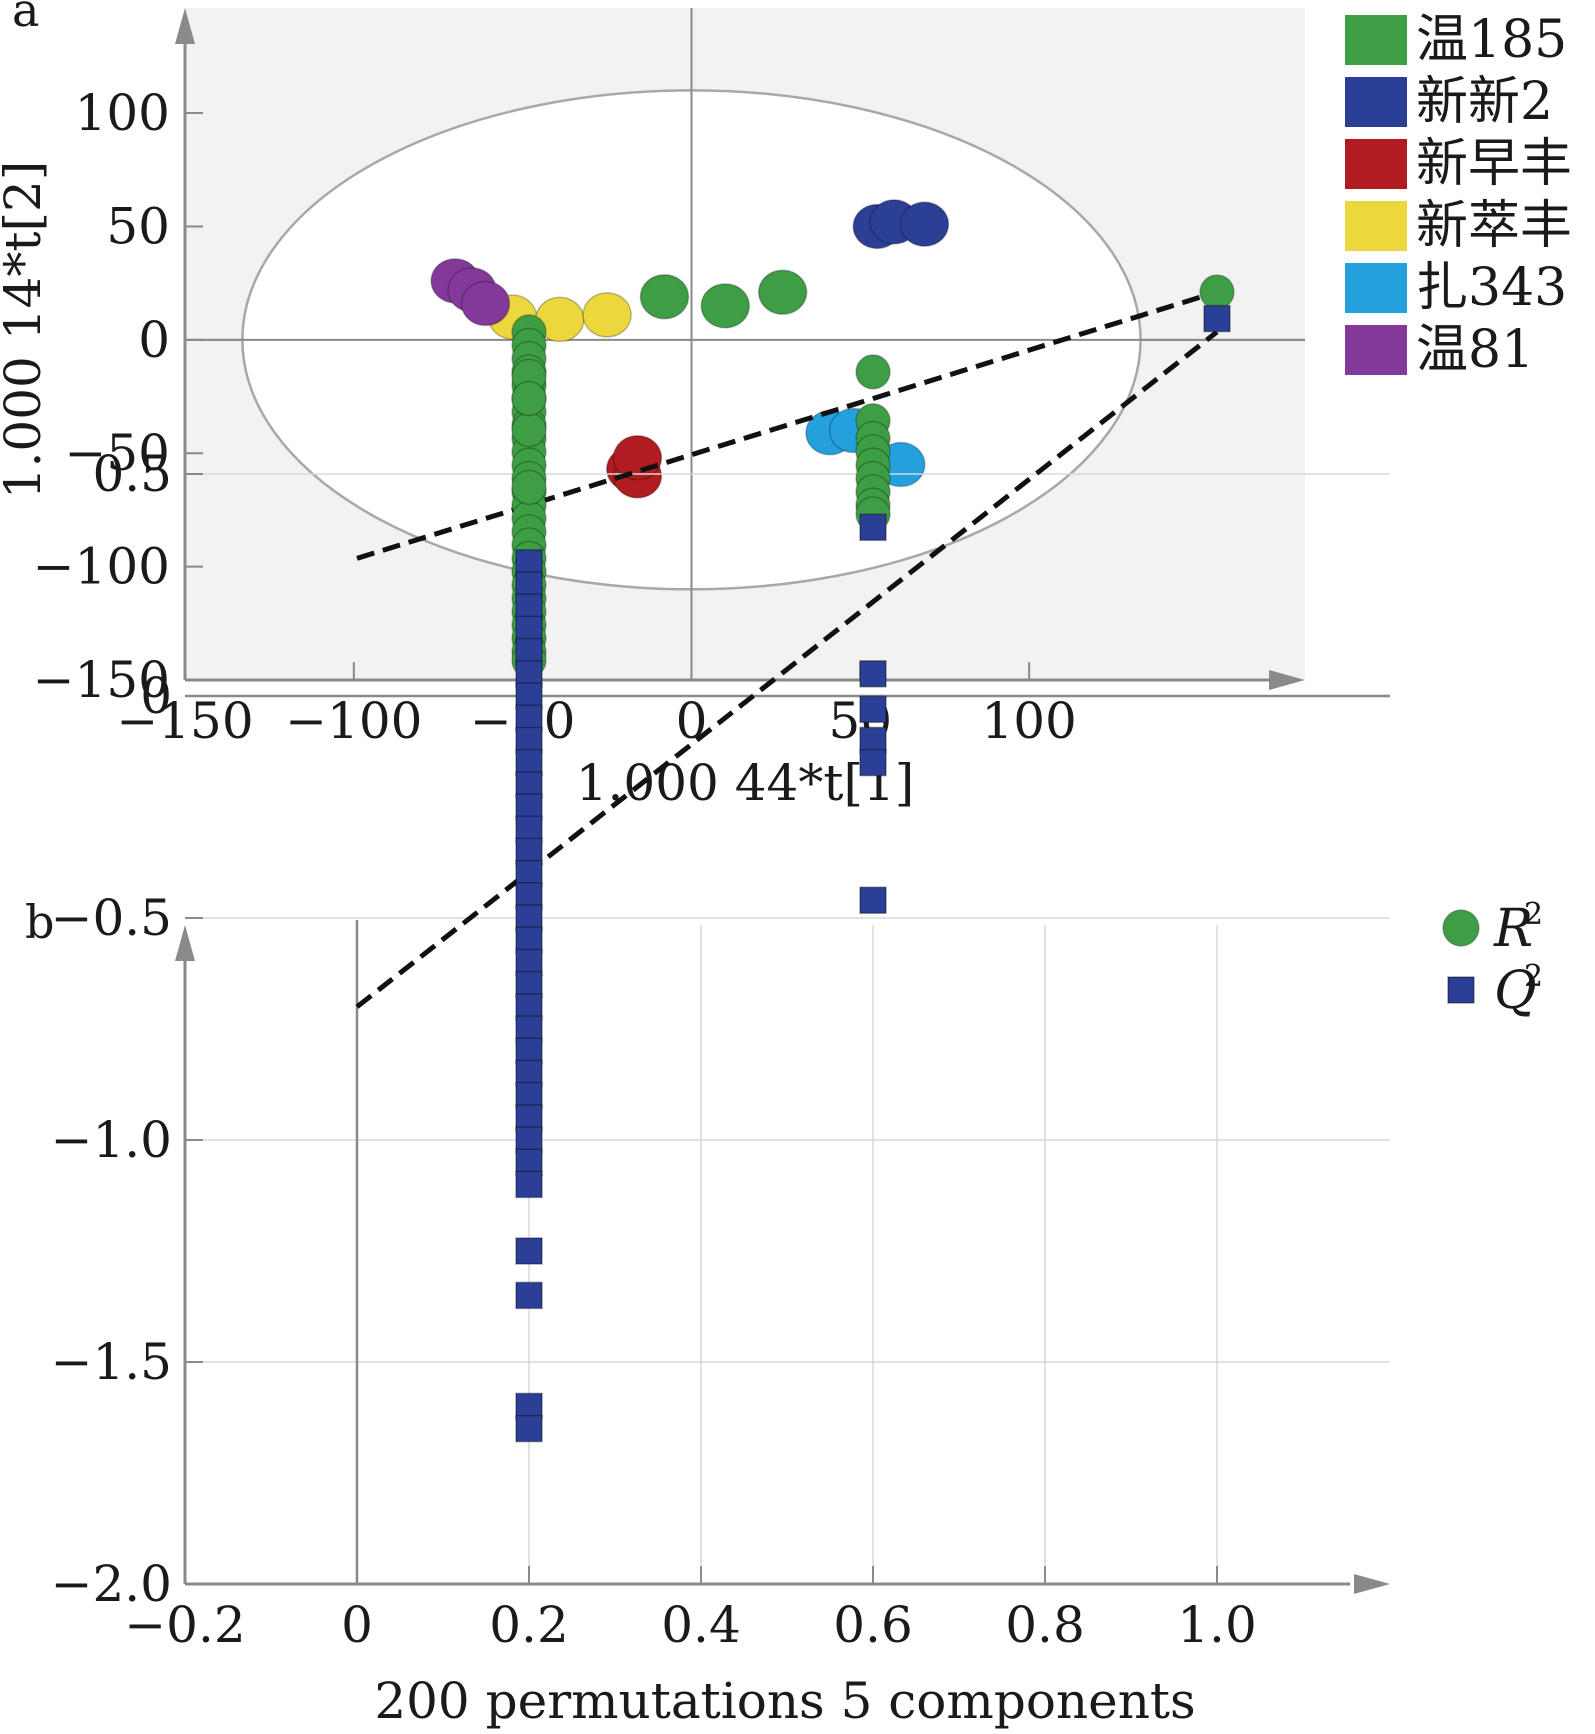  Describe the element at coordinates (111, 1584) in the screenshot. I see `permutation-y-tick-label: −2.0` at that location.